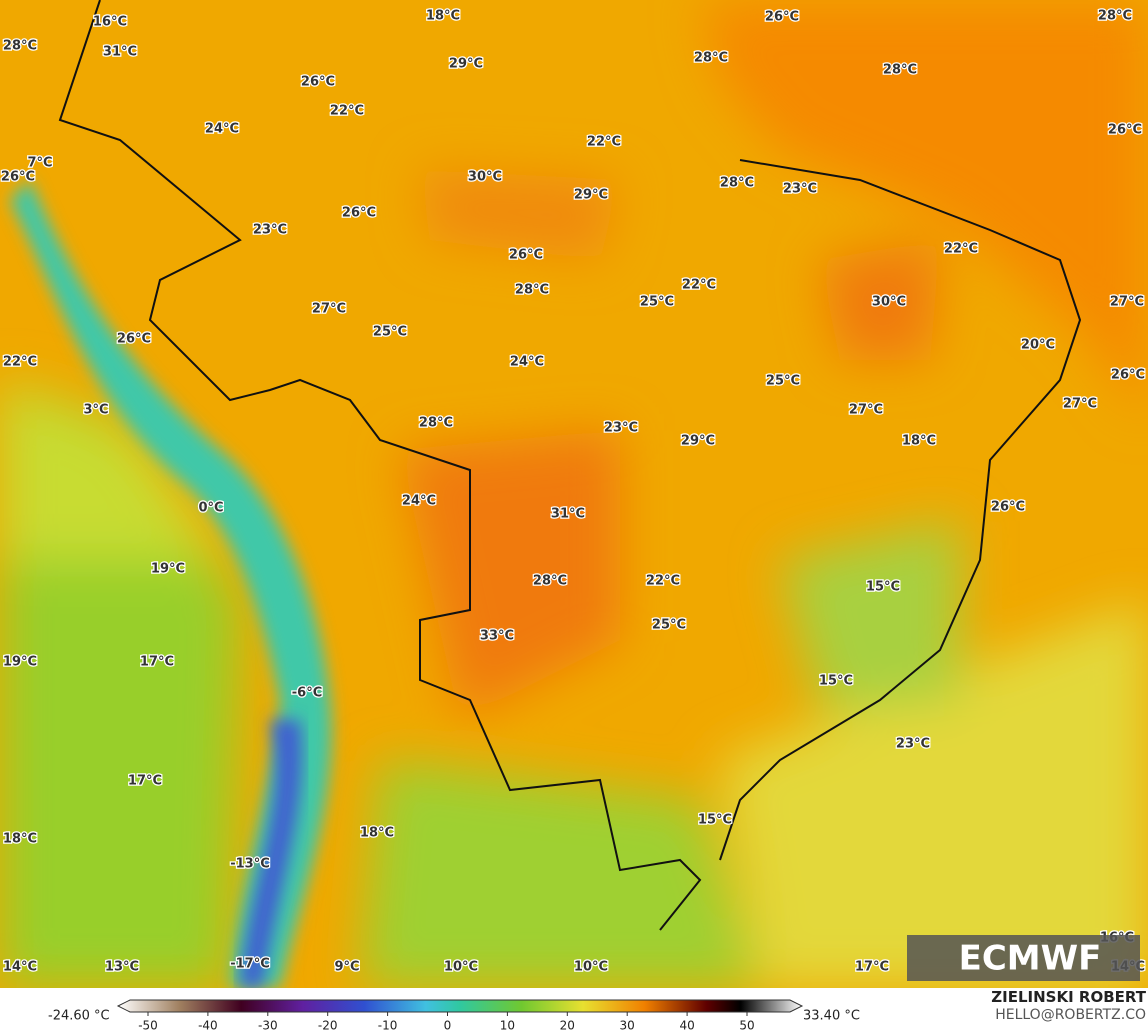 Image resolution: width=1148 pixels, height=1035 pixels. Describe the element at coordinates (328, 1026) in the screenshot. I see `colorbar-tick-label: -20` at that location.